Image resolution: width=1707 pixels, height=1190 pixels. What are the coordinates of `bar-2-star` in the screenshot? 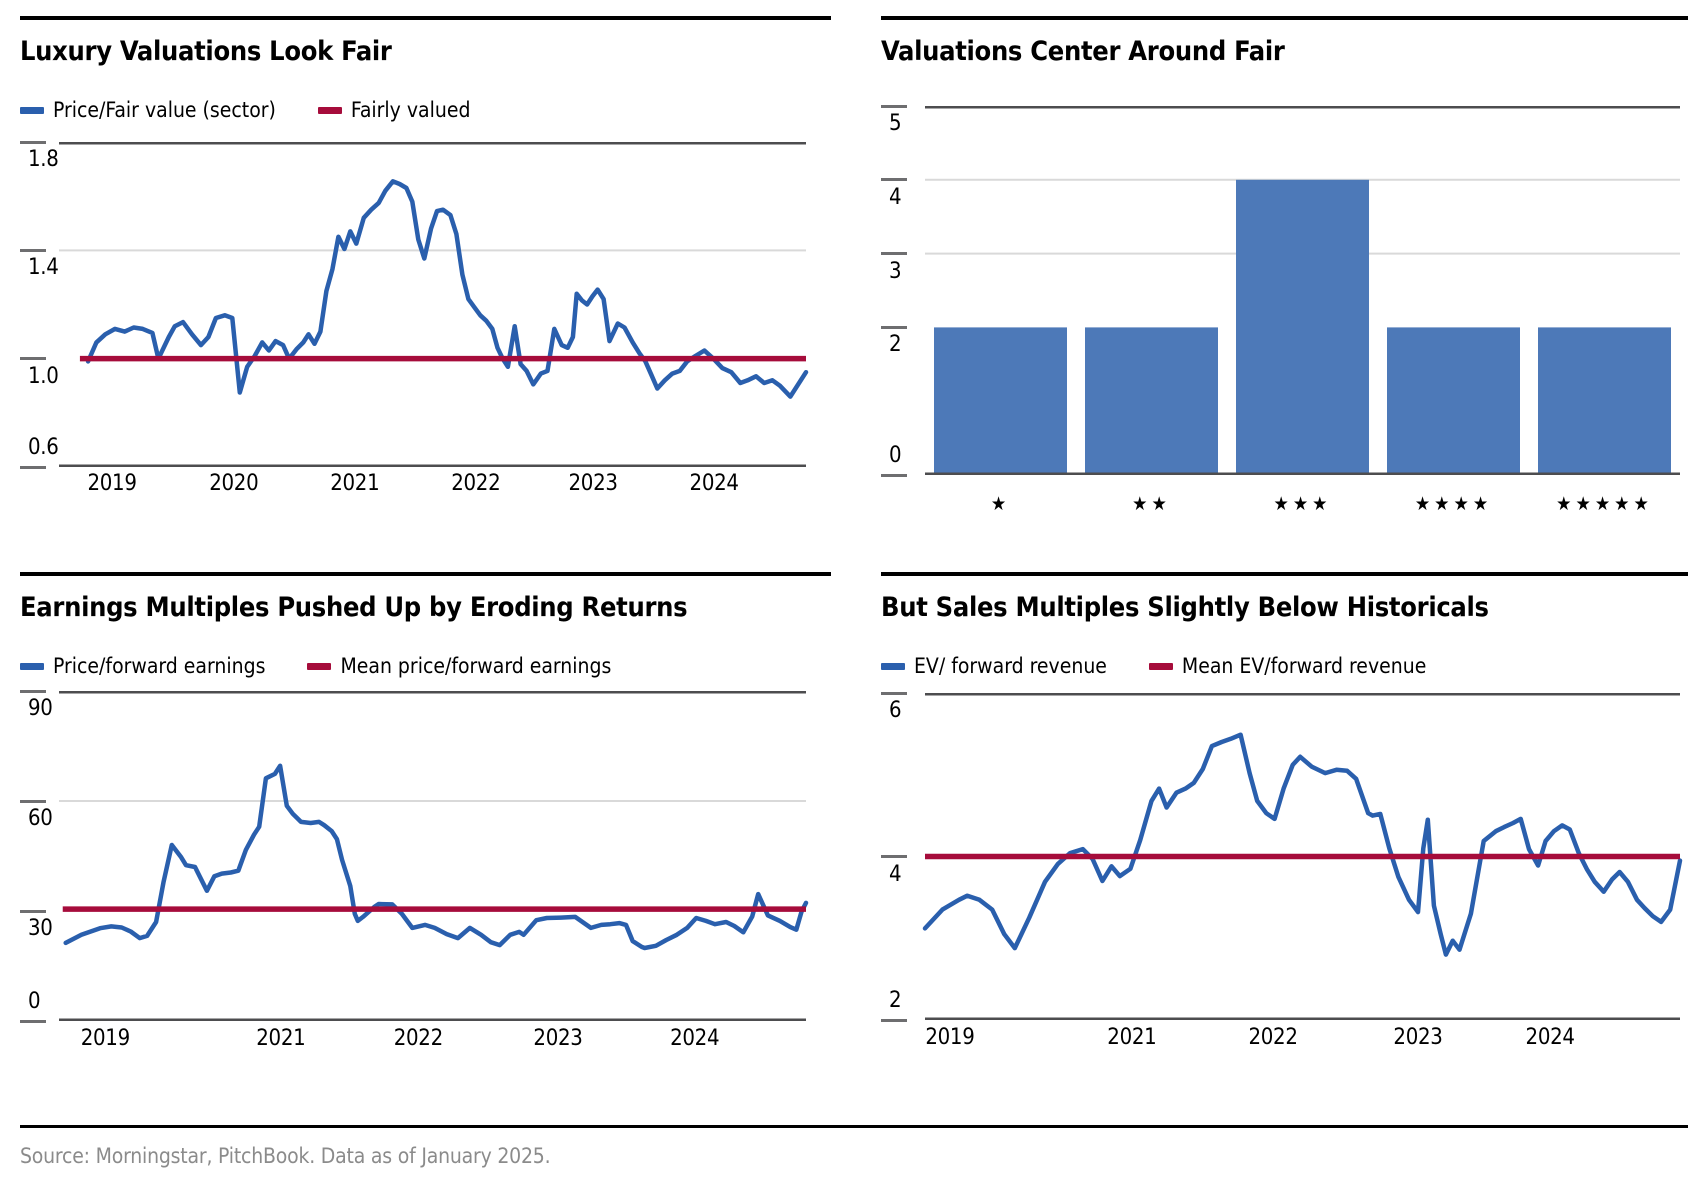 It's located at (1151, 401).